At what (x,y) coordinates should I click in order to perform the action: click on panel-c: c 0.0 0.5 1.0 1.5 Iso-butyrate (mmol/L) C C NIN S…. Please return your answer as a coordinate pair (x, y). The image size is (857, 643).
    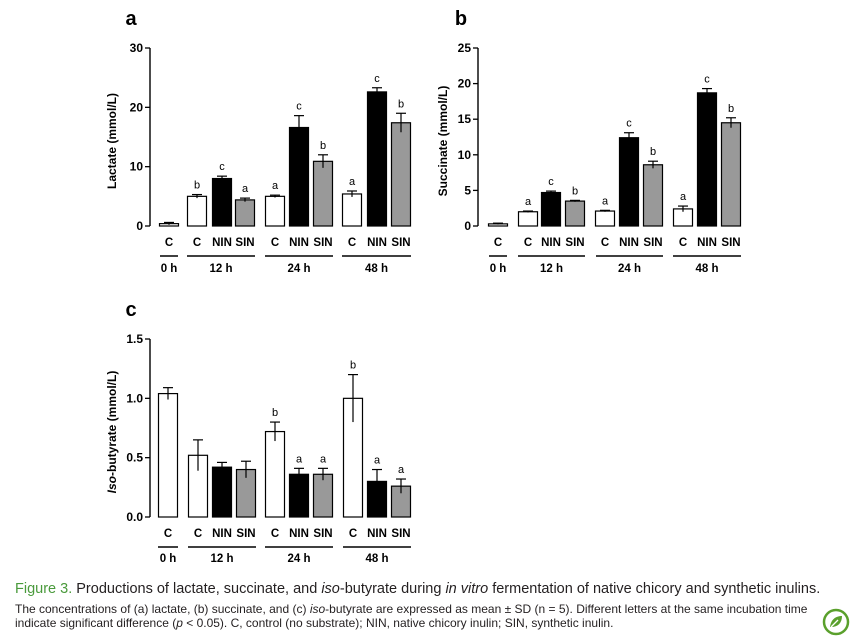
    Looking at the image, I should click on (258, 432).